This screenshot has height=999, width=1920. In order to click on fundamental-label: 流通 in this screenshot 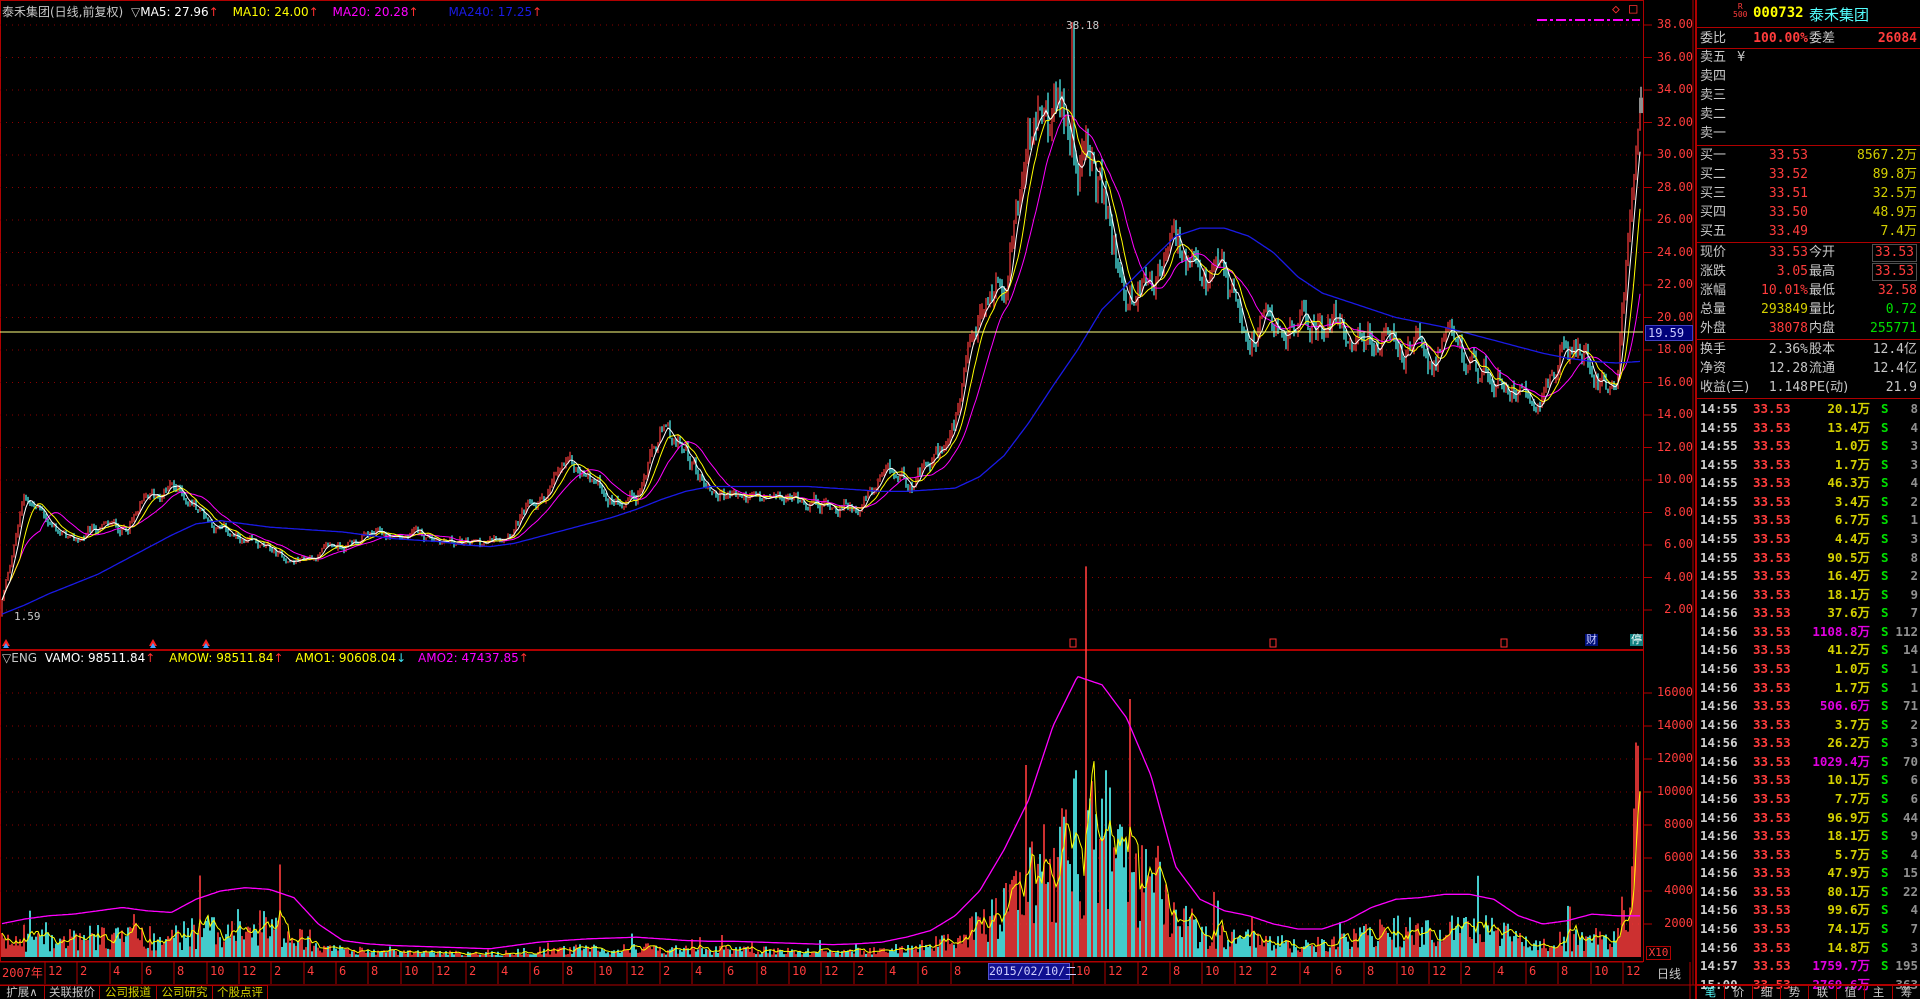, I will do `click(1822, 368)`.